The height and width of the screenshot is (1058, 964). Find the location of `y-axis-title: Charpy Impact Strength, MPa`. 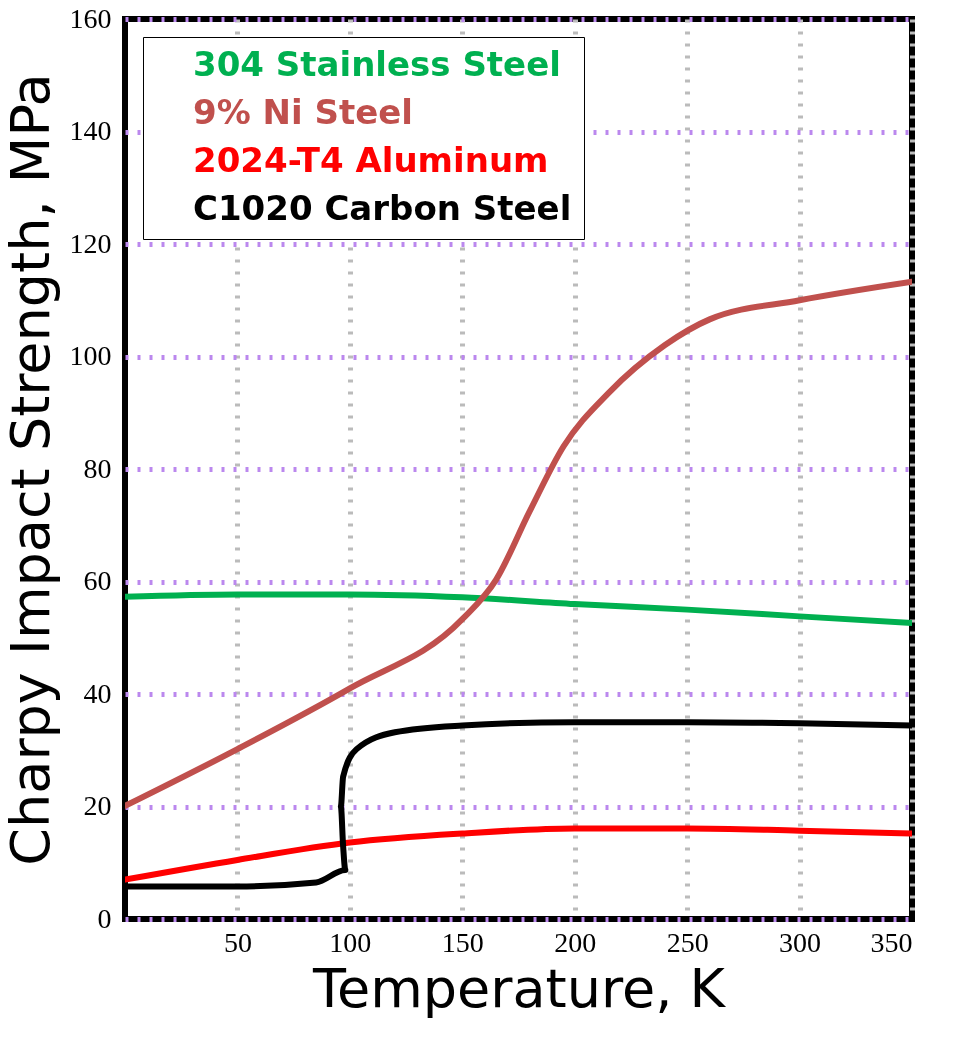

y-axis-title: Charpy Impact Strength, MPa is located at coordinates (31, 469).